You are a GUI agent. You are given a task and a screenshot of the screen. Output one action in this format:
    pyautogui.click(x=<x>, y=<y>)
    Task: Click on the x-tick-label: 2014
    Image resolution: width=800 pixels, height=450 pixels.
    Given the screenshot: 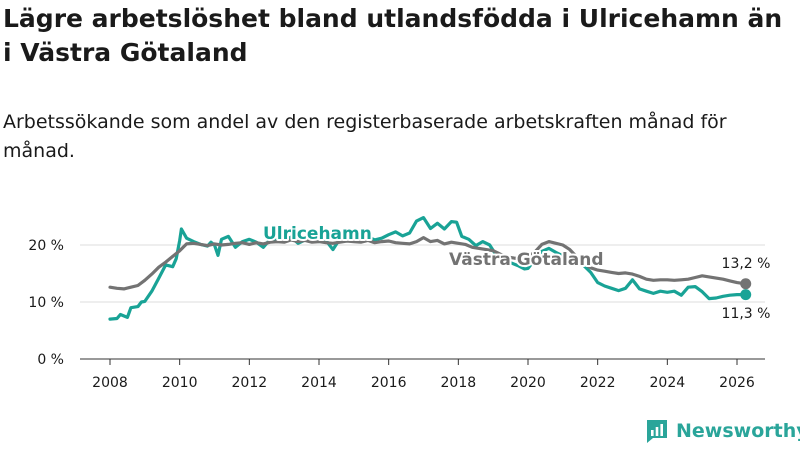 What is the action you would take?
    pyautogui.click(x=319, y=383)
    